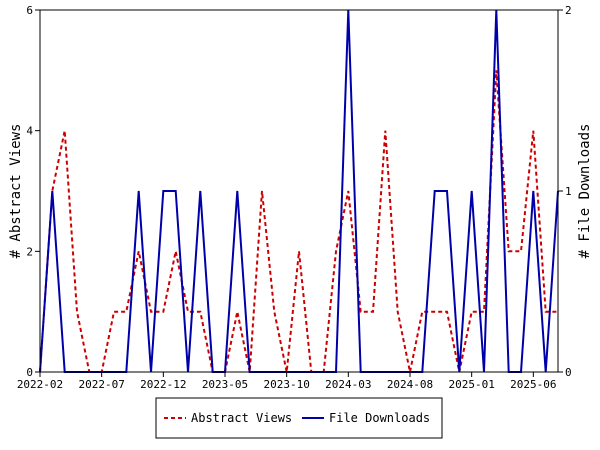  I want to click on x-tick-label: 2025-01, so click(471, 384).